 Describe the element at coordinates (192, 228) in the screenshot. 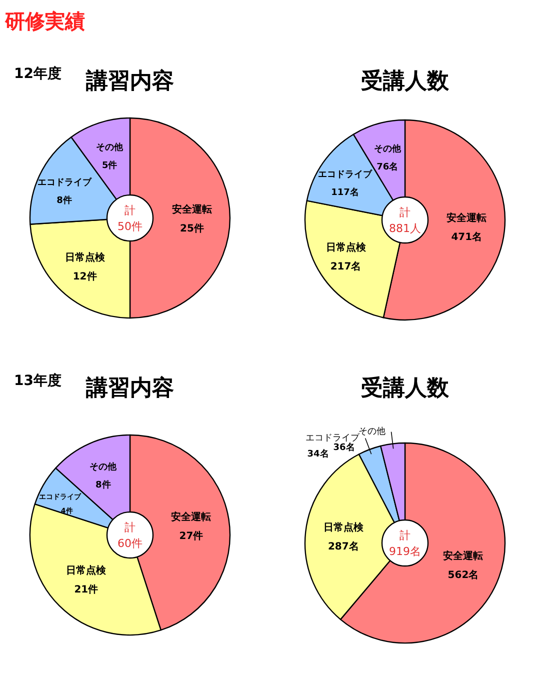

I see `data-label: 25件` at that location.